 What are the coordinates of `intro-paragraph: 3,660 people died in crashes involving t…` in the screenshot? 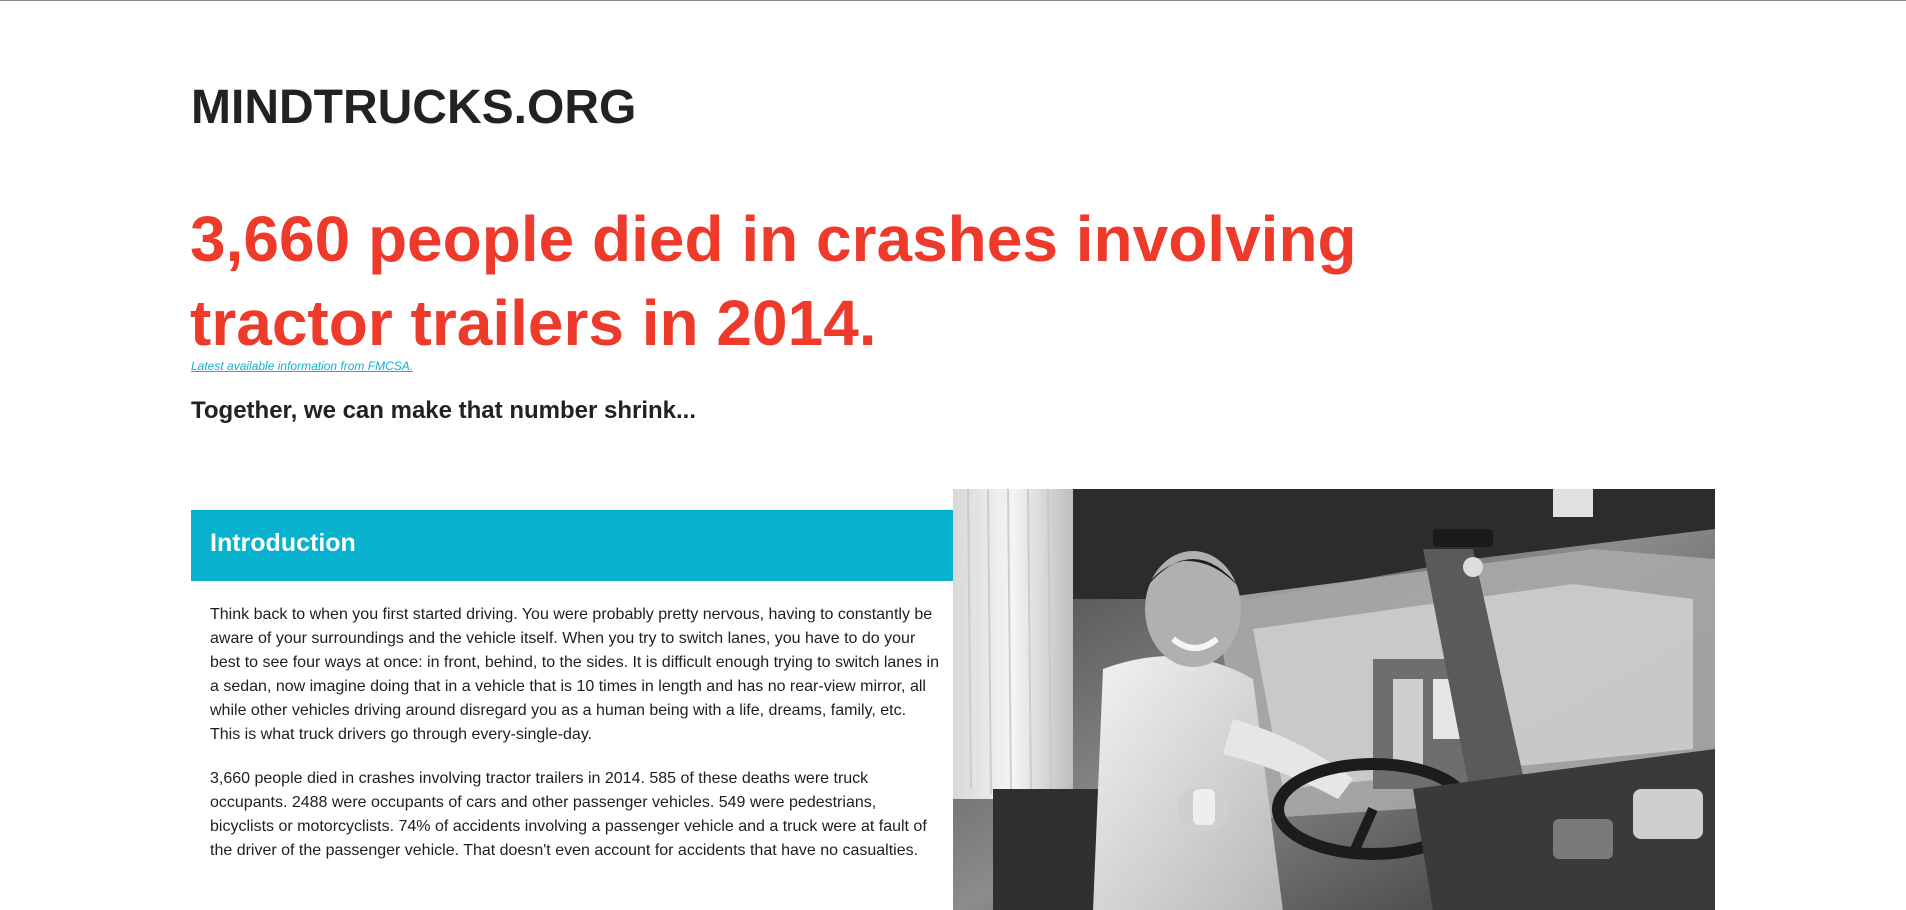 It's located at (568, 814).